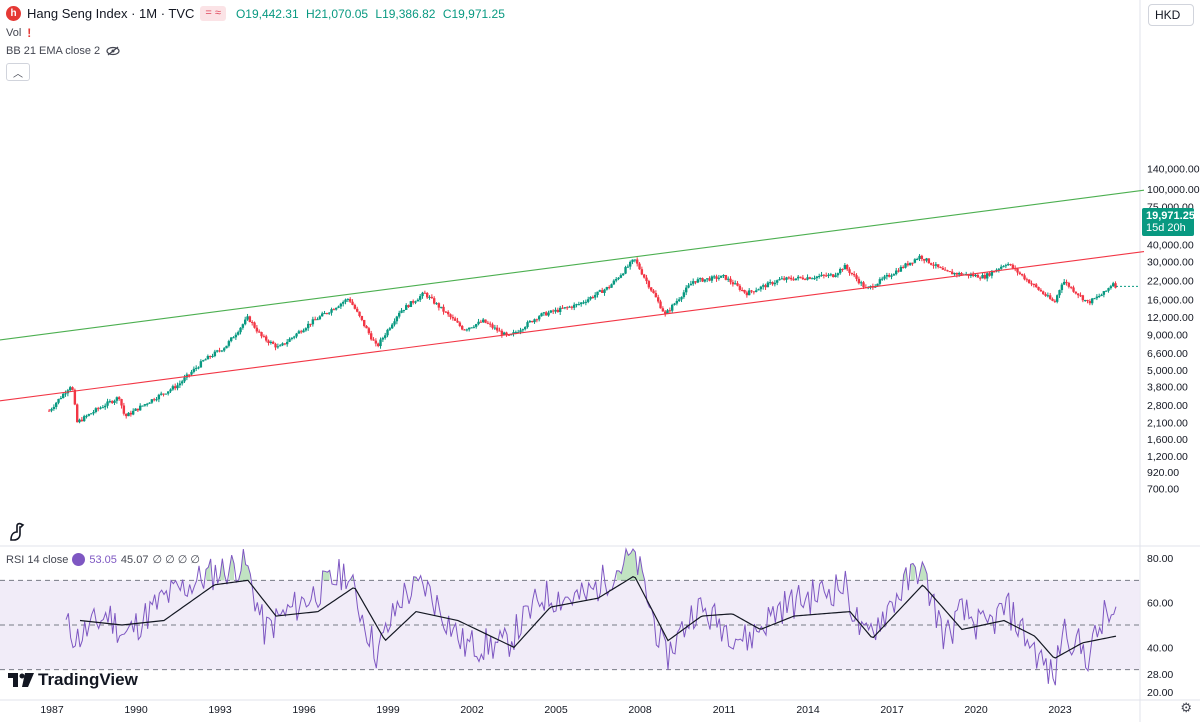 This screenshot has width=1200, height=722. Describe the element at coordinates (1170, 301) in the screenshot. I see `y-tick-label: 16,000.00` at that location.